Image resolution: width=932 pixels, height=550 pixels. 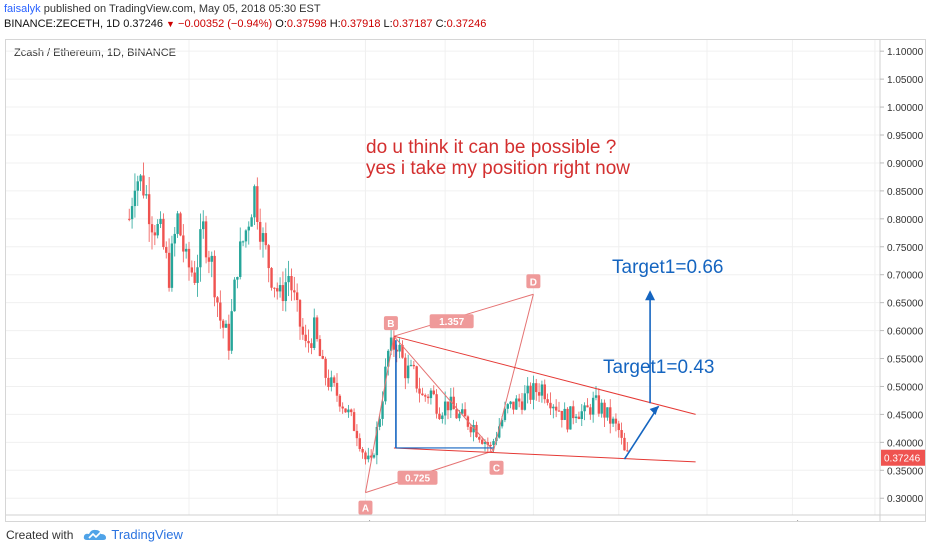 I want to click on x-tick-label: 30, so click(x=875, y=520).